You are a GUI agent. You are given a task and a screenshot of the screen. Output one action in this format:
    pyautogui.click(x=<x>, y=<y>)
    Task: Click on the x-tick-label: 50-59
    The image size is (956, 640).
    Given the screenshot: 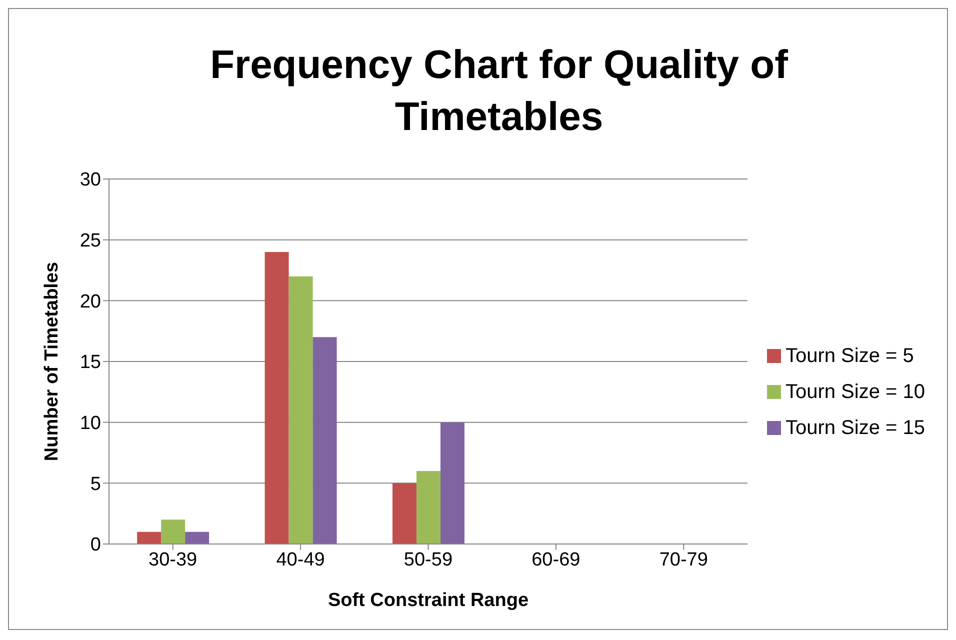 What is the action you would take?
    pyautogui.click(x=428, y=559)
    